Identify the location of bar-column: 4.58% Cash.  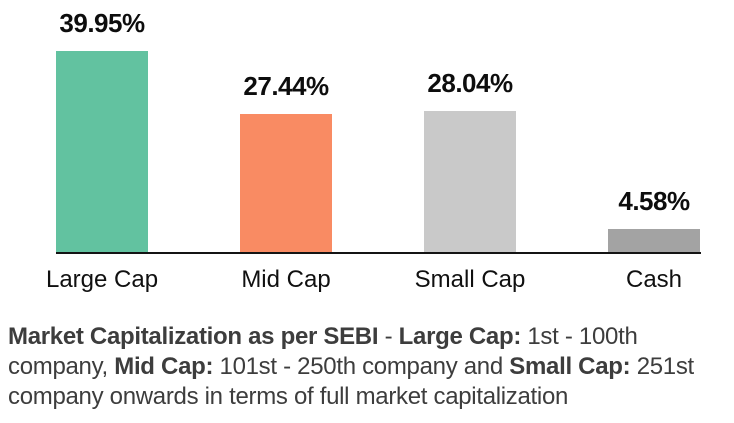
(654, 146).